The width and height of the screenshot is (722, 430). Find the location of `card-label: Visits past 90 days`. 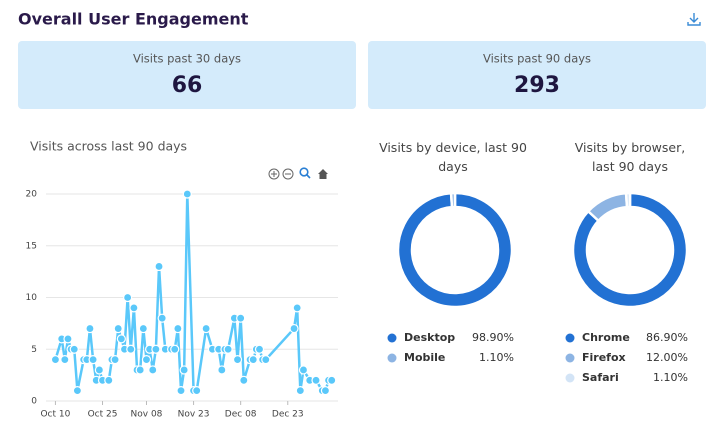

card-label: Visits past 90 days is located at coordinates (537, 59).